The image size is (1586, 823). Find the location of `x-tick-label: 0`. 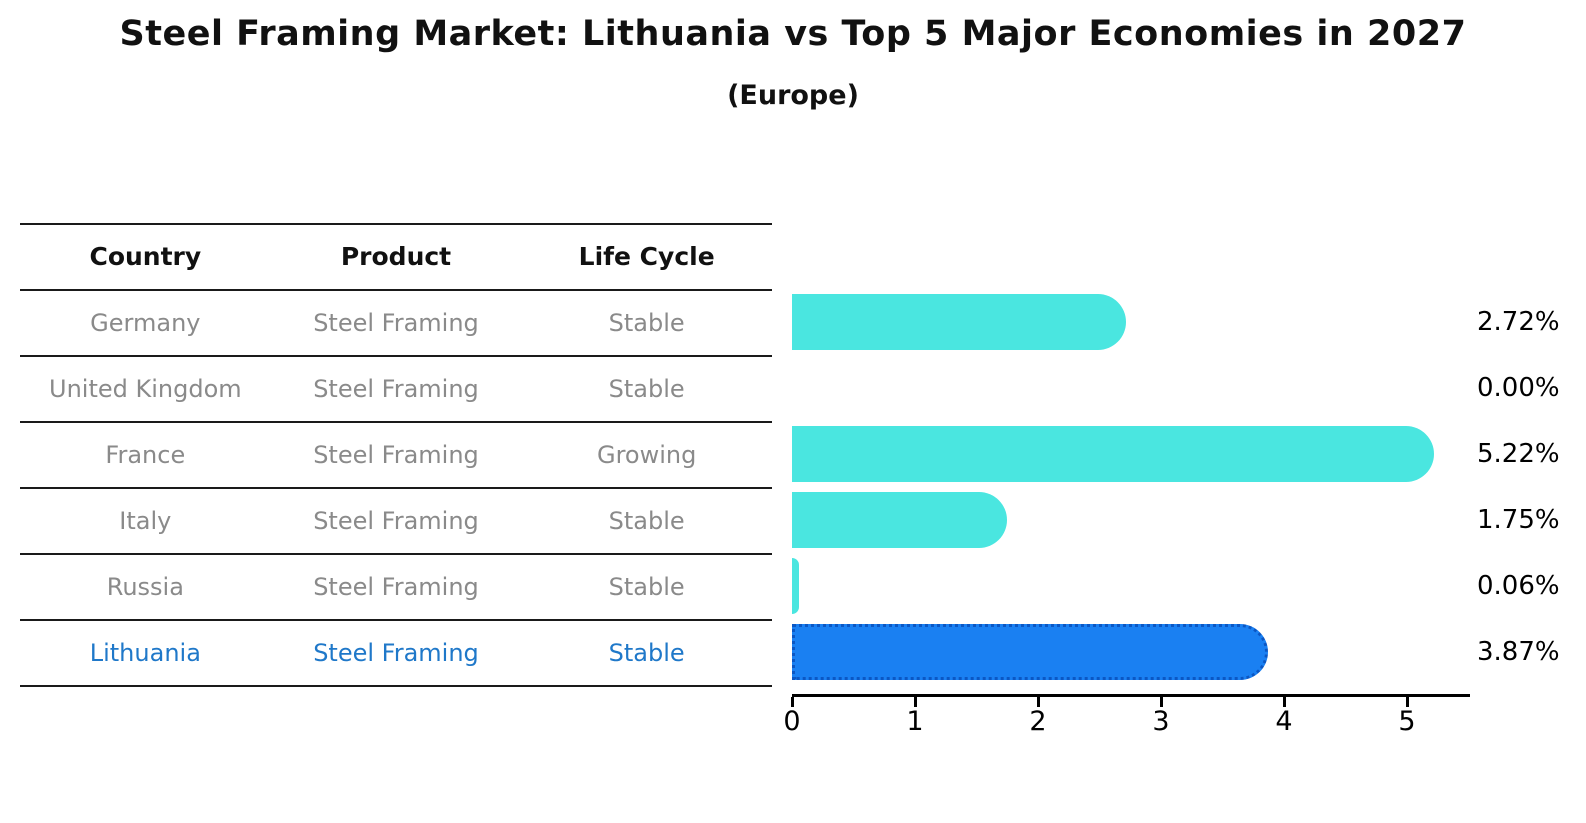

x-tick-label: 0 is located at coordinates (792, 721).